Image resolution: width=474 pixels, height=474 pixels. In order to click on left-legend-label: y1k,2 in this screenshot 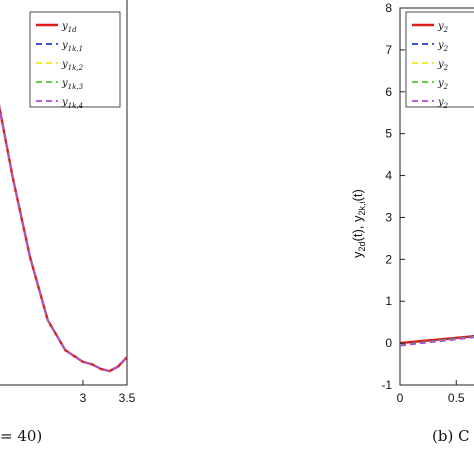, I will do `click(72, 65)`.